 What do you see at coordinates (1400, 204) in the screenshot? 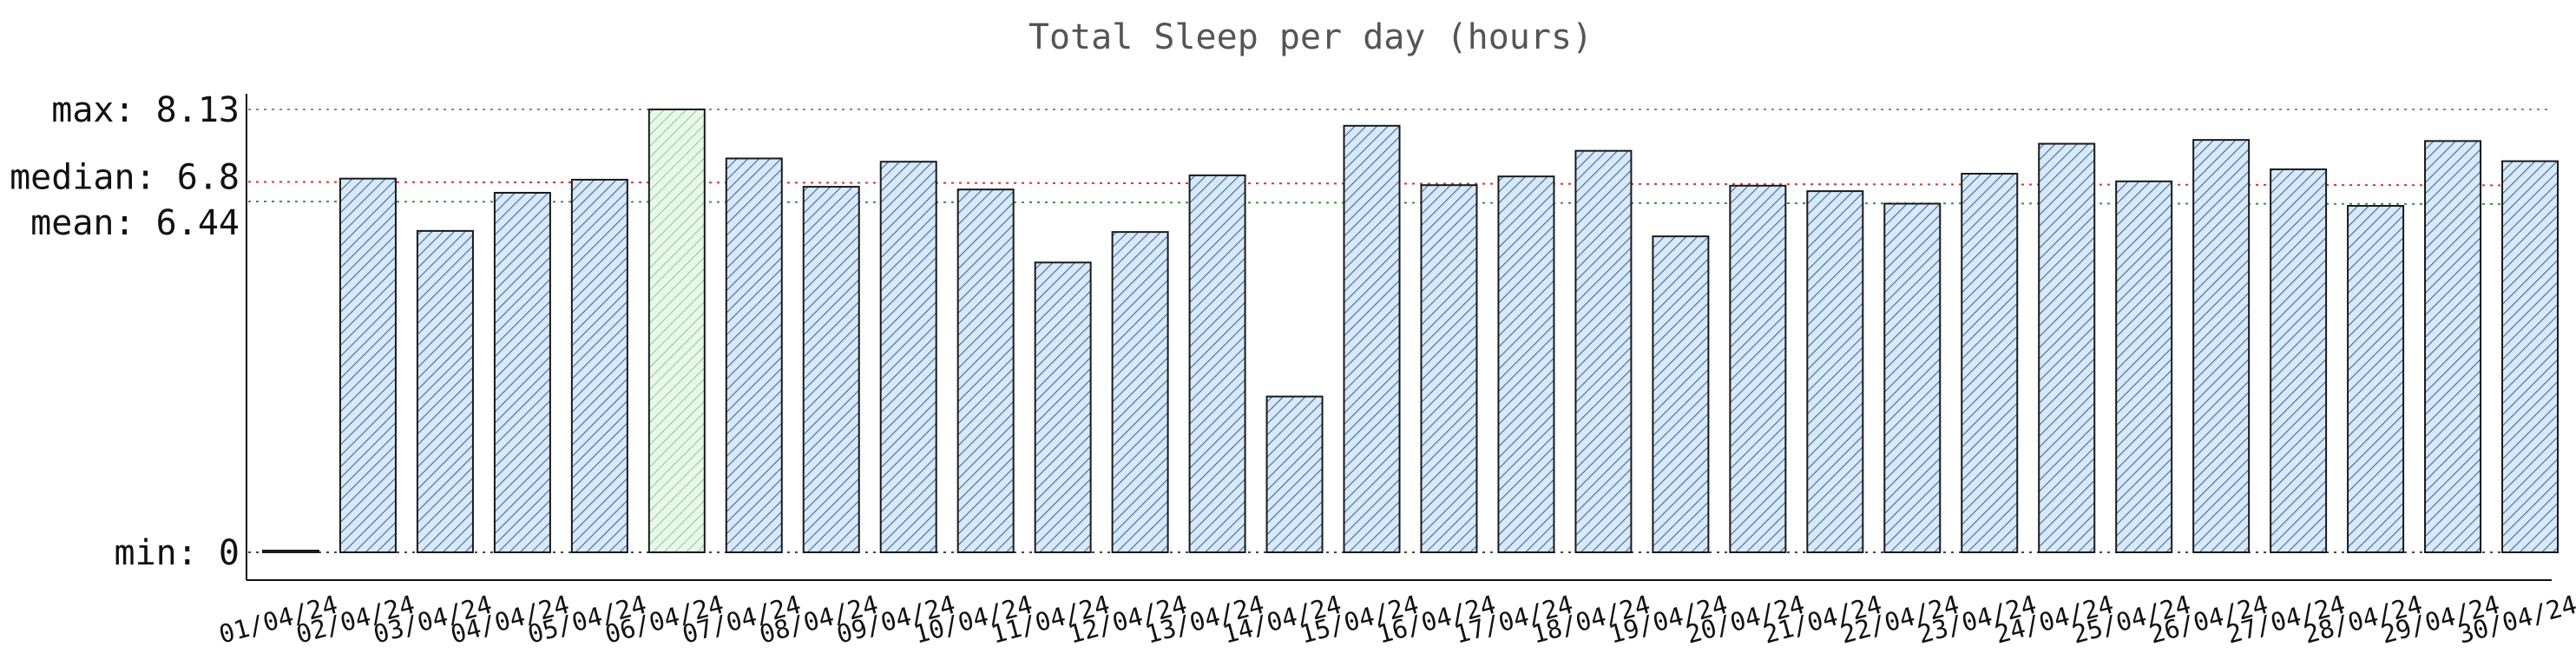
I see `mean-line` at bounding box center [1400, 204].